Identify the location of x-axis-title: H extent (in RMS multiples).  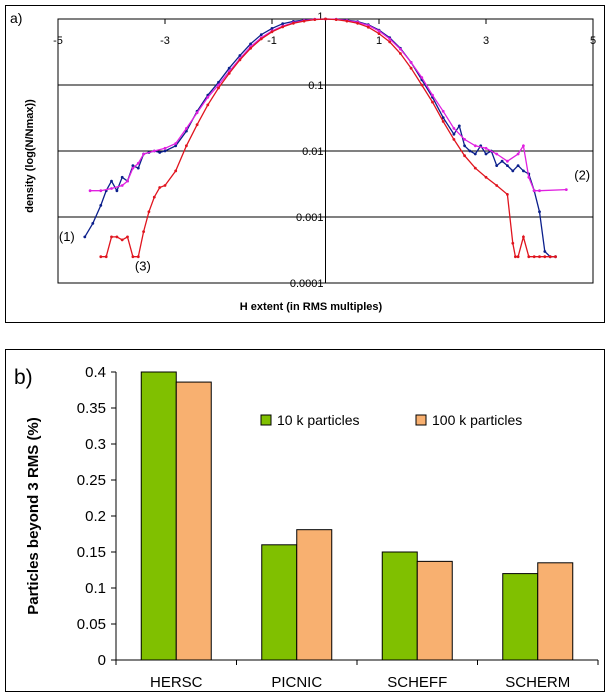
(311, 307).